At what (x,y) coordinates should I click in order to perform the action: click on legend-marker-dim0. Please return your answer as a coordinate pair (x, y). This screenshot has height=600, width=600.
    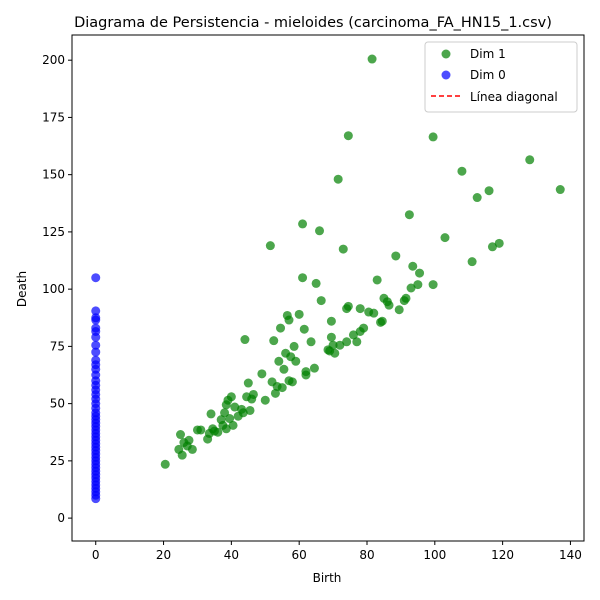
    Looking at the image, I should click on (446, 75).